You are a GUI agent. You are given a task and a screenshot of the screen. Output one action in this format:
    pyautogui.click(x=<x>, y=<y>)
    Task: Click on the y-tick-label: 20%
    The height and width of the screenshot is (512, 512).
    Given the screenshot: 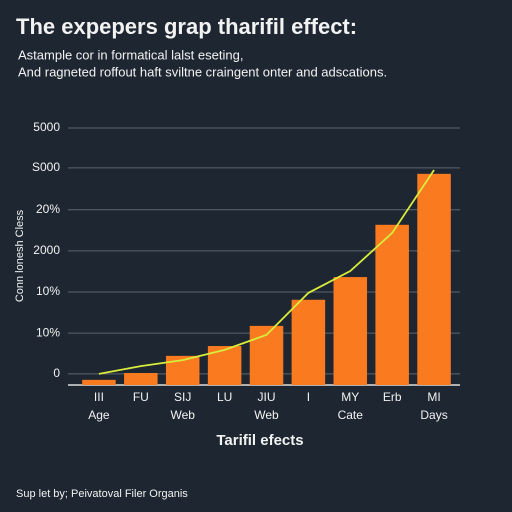 What is the action you would take?
    pyautogui.click(x=48, y=209)
    